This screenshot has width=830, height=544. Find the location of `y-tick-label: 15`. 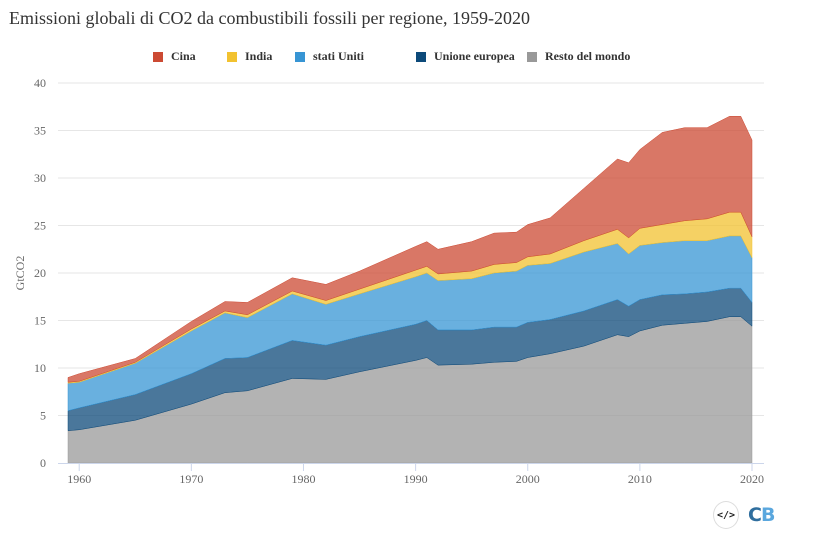

y-tick-label: 15 is located at coordinates (40, 321).